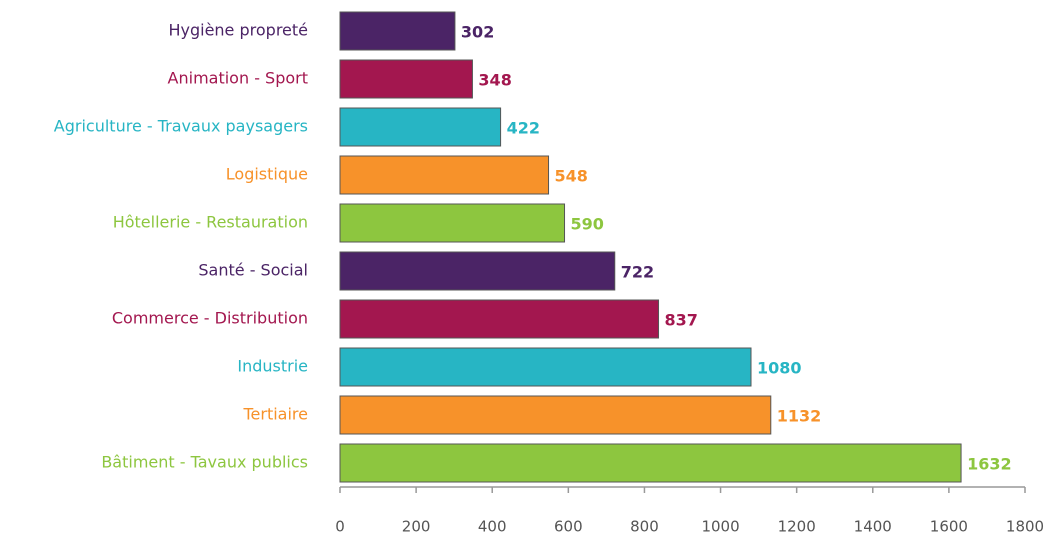  What do you see at coordinates (267, 174) in the screenshot?
I see `category-label: Logistique` at bounding box center [267, 174].